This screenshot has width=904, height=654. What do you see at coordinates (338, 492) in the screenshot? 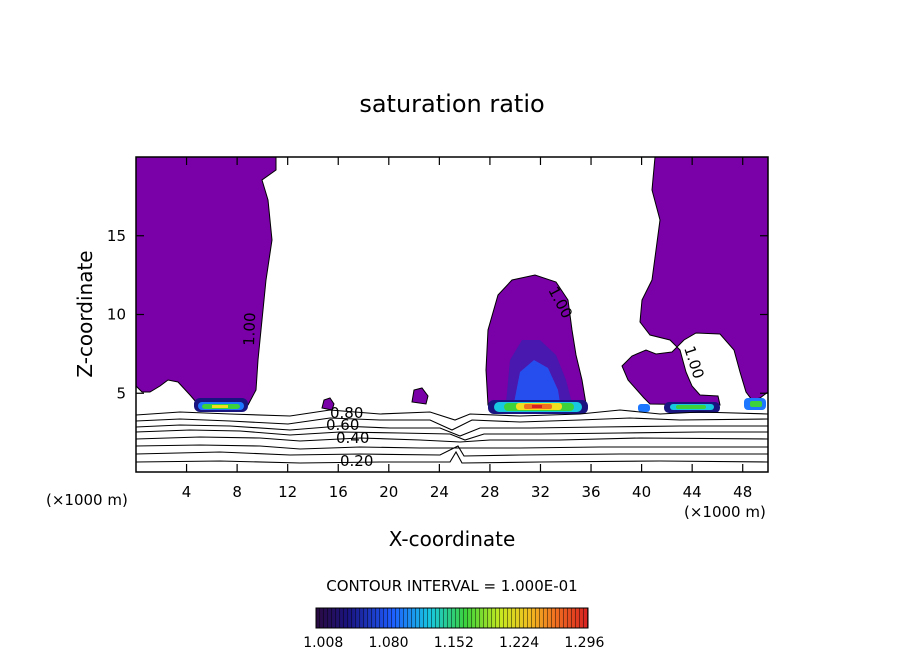
I see `x-tick-label: 16` at bounding box center [338, 492].